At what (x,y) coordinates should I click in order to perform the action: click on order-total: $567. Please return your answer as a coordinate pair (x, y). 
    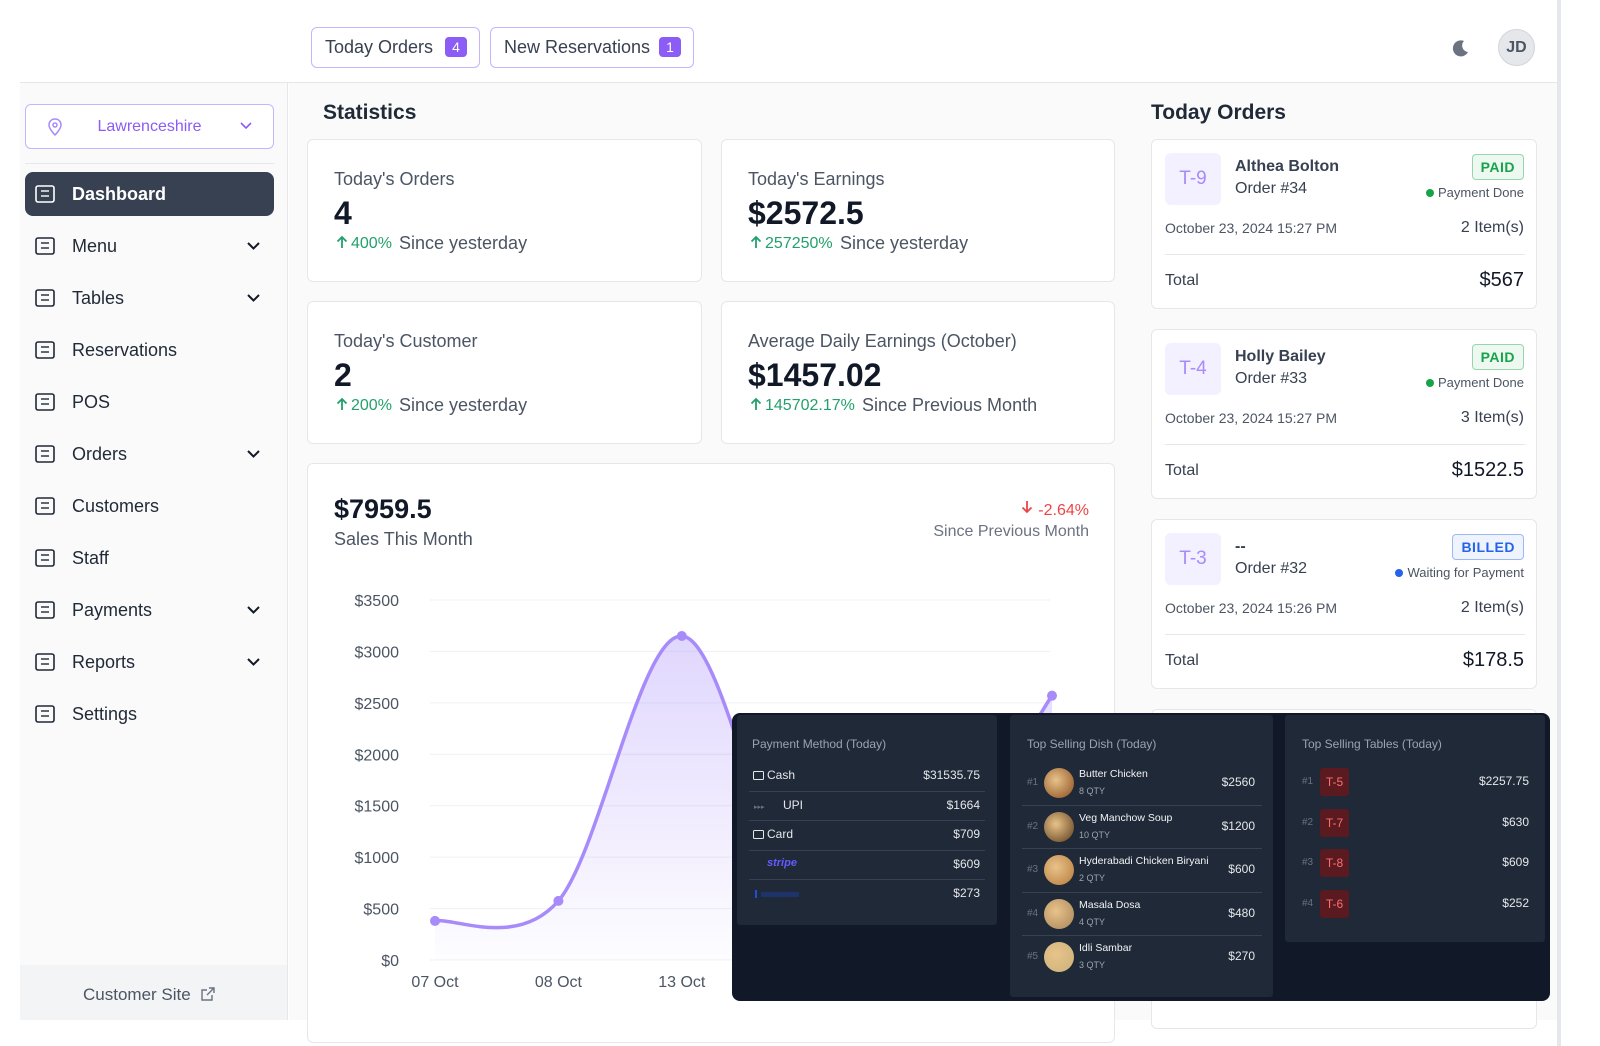
    Looking at the image, I should click on (1502, 280).